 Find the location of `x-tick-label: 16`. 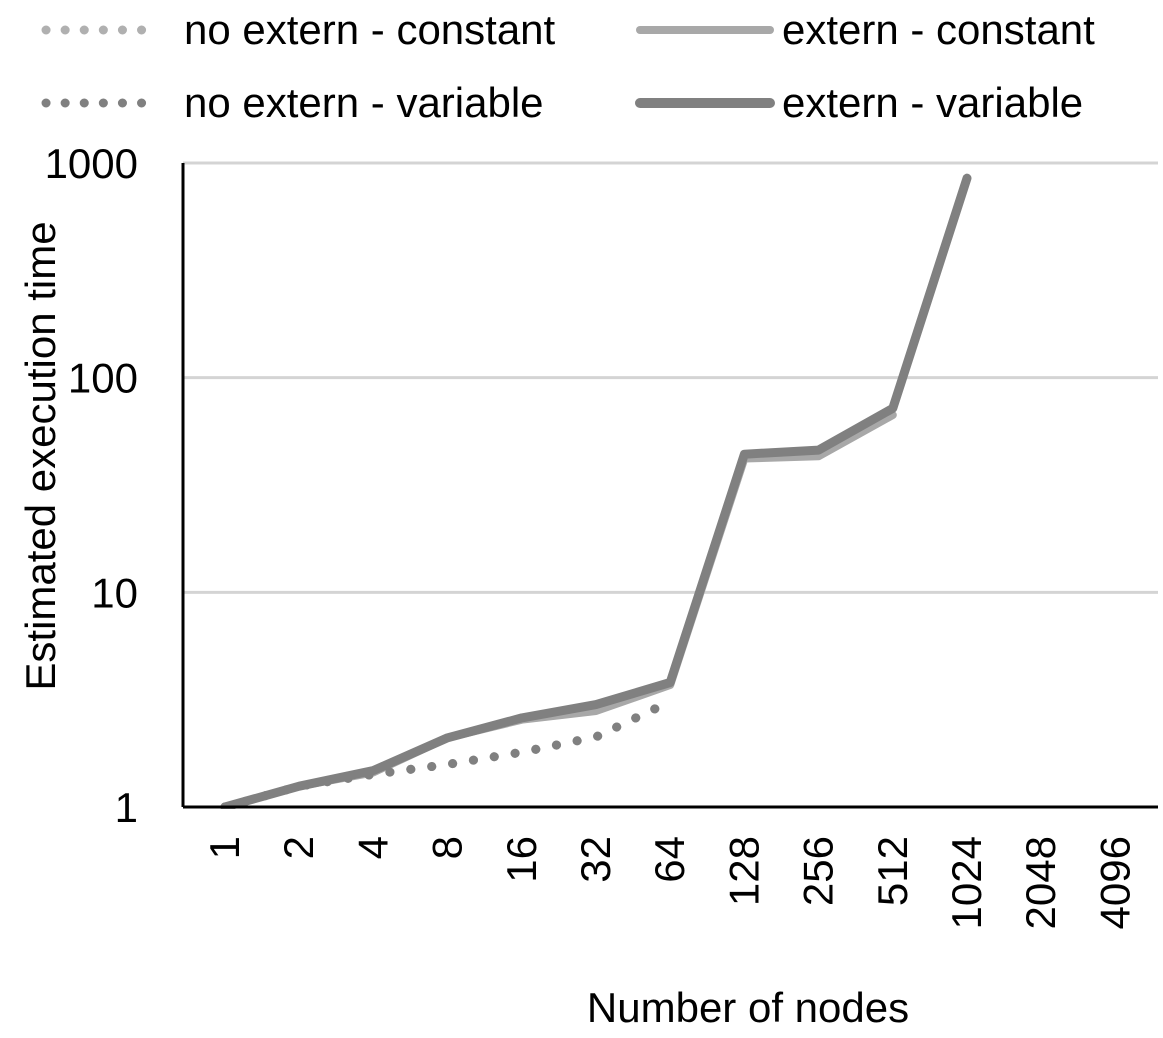

x-tick-label: 16 is located at coordinates (521, 859).